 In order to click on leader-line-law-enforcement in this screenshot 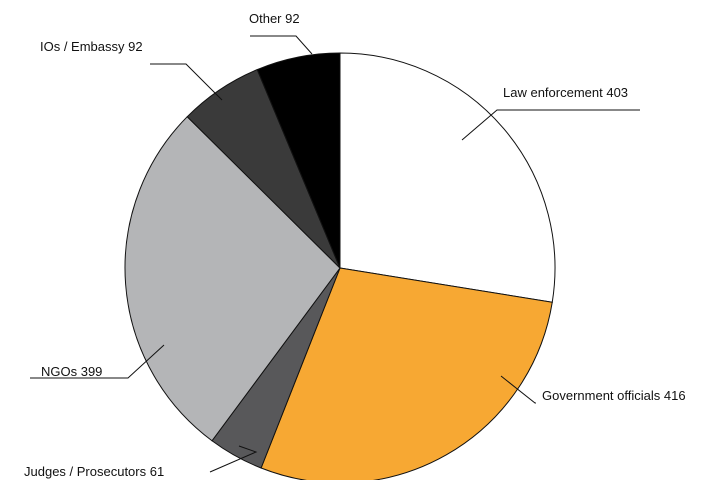, I will do `click(550, 125)`.